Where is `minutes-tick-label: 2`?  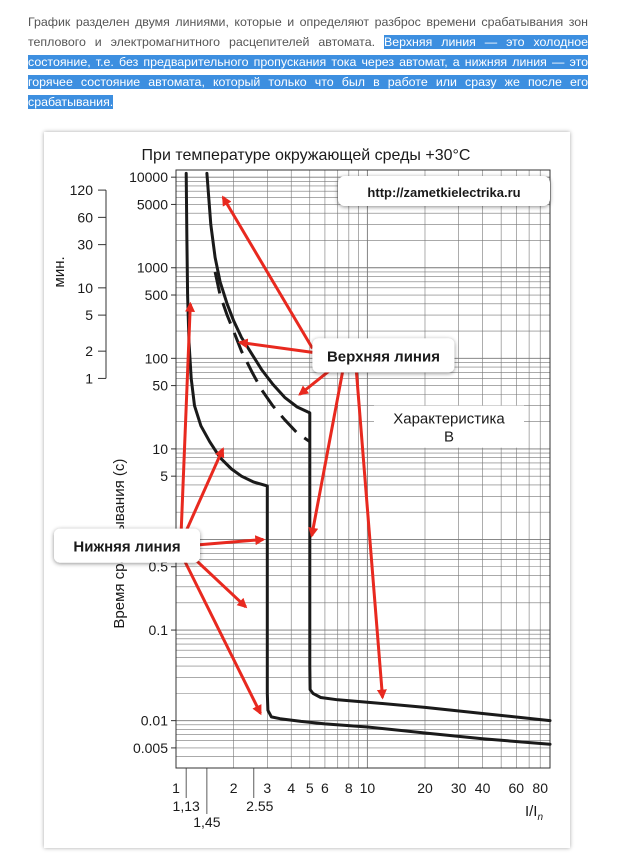
minutes-tick-label: 2 is located at coordinates (89, 351).